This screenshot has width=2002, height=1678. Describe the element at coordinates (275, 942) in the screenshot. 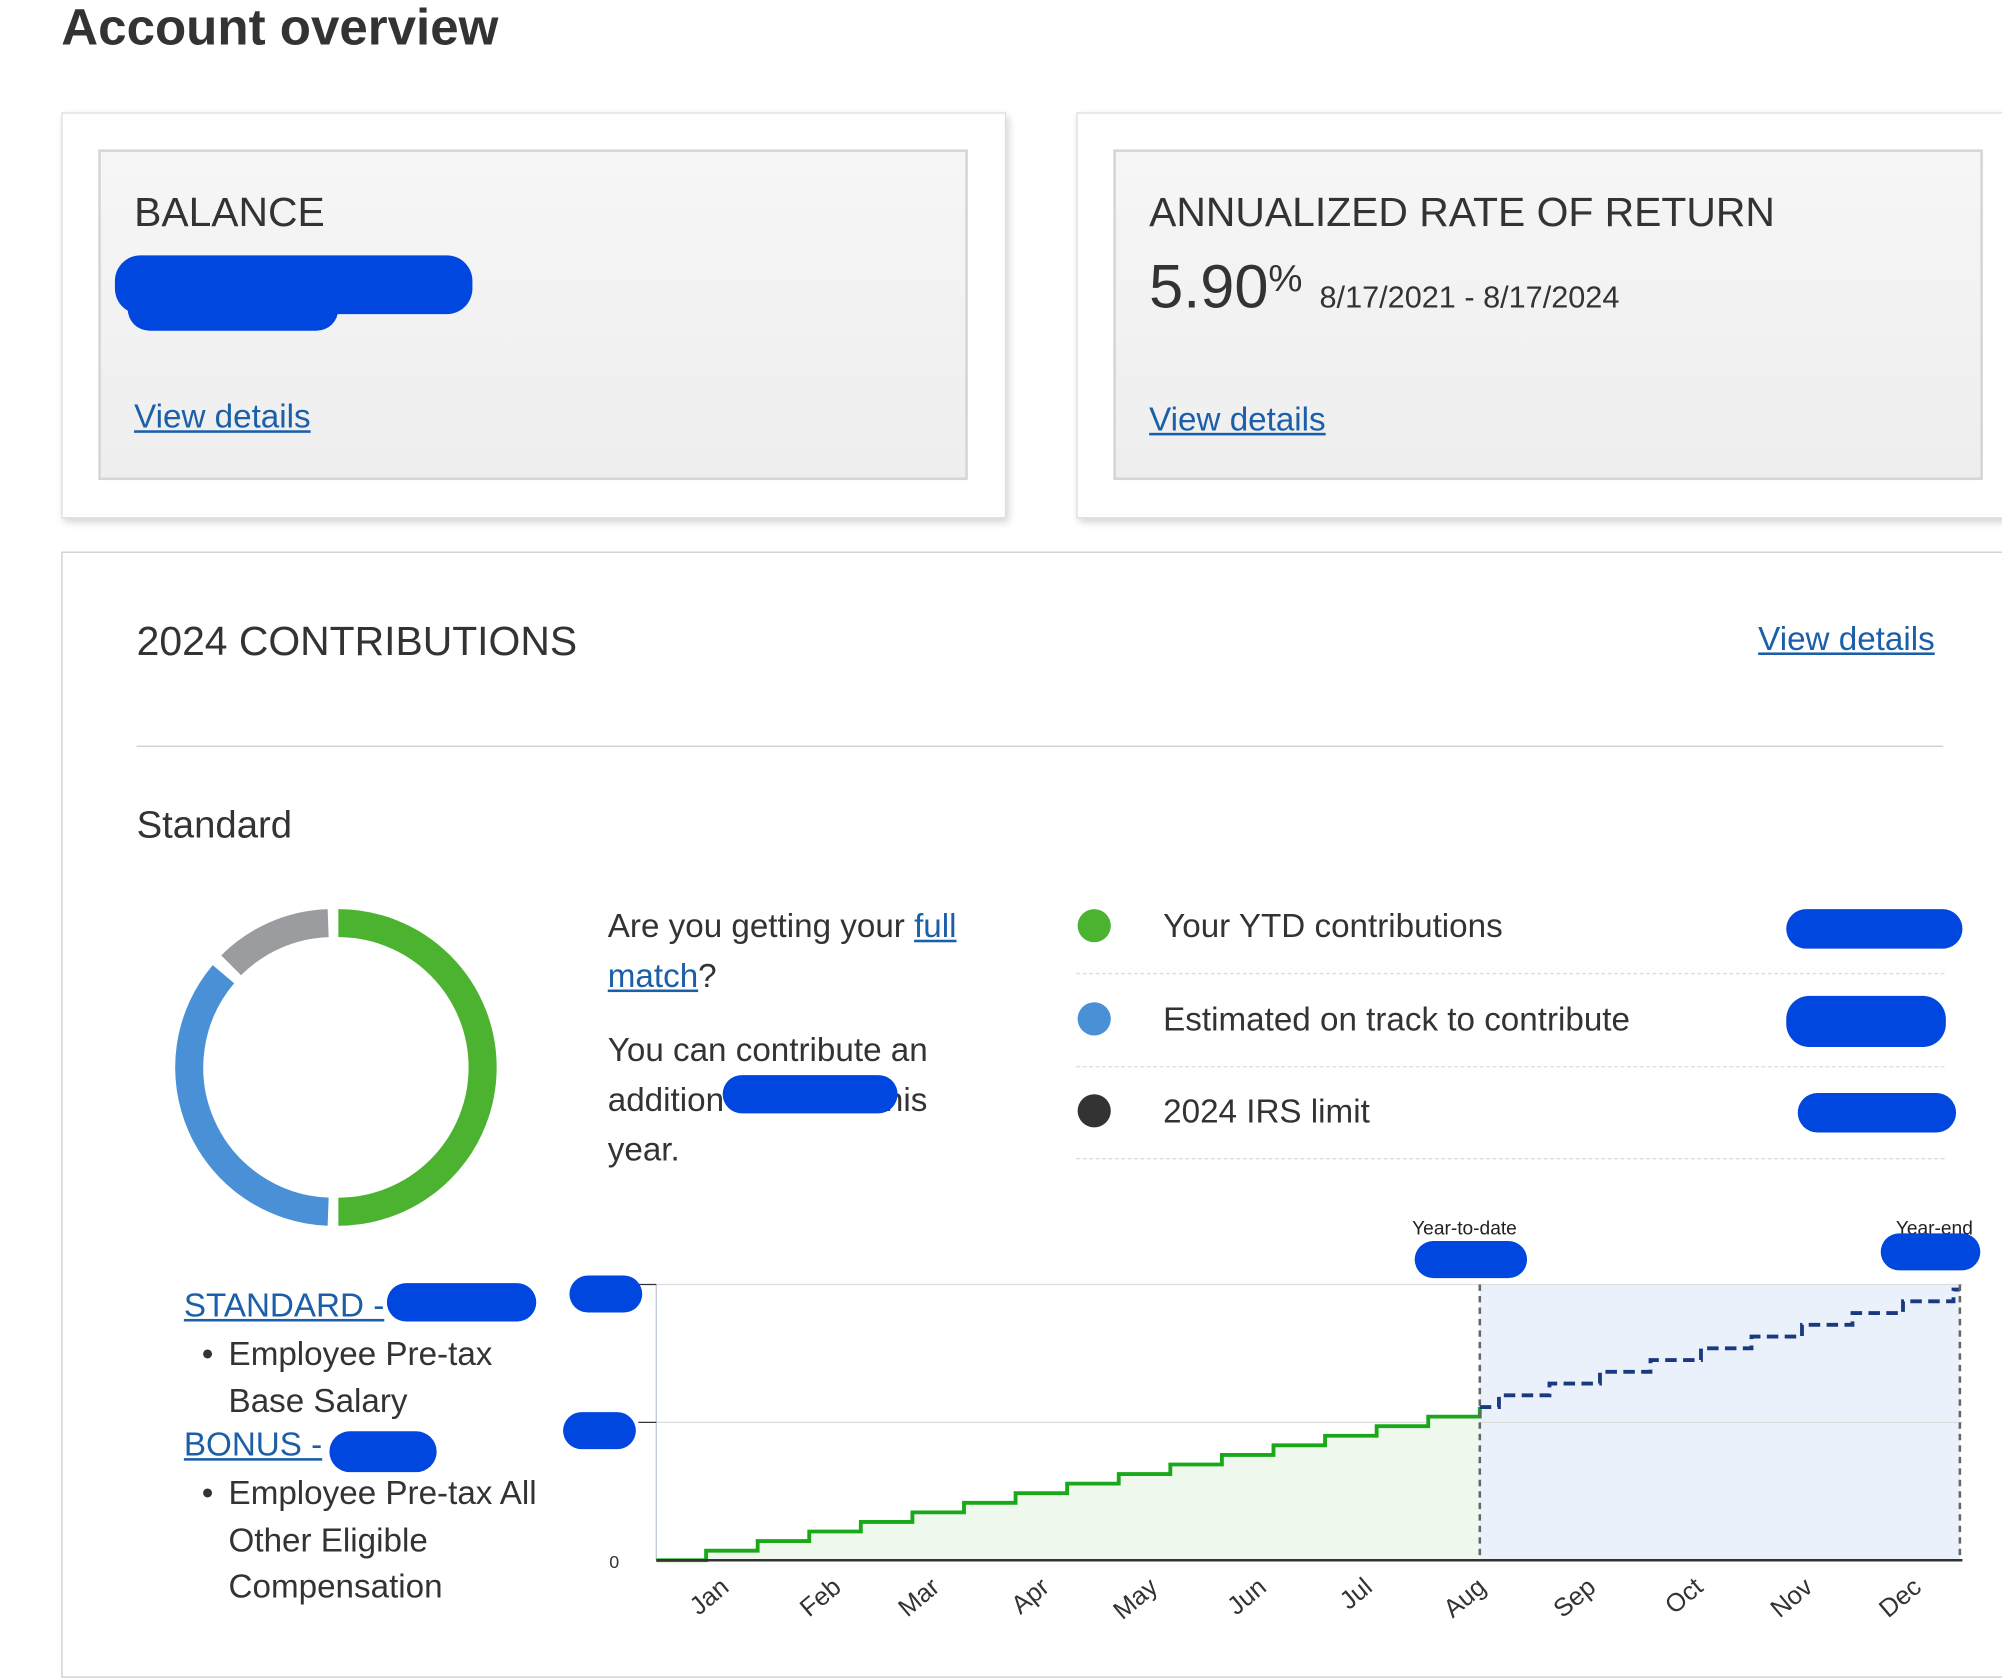

I see `donut-remaining` at that location.